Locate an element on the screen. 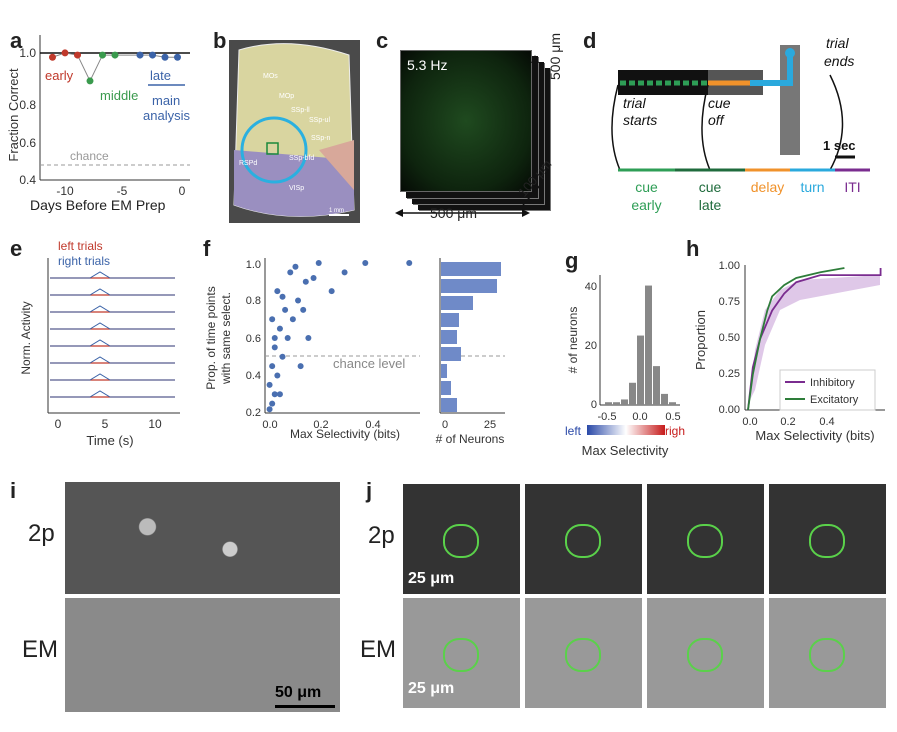 The height and width of the screenshot is (732, 897). h-ytick: 0.50 is located at coordinates (729, 338).